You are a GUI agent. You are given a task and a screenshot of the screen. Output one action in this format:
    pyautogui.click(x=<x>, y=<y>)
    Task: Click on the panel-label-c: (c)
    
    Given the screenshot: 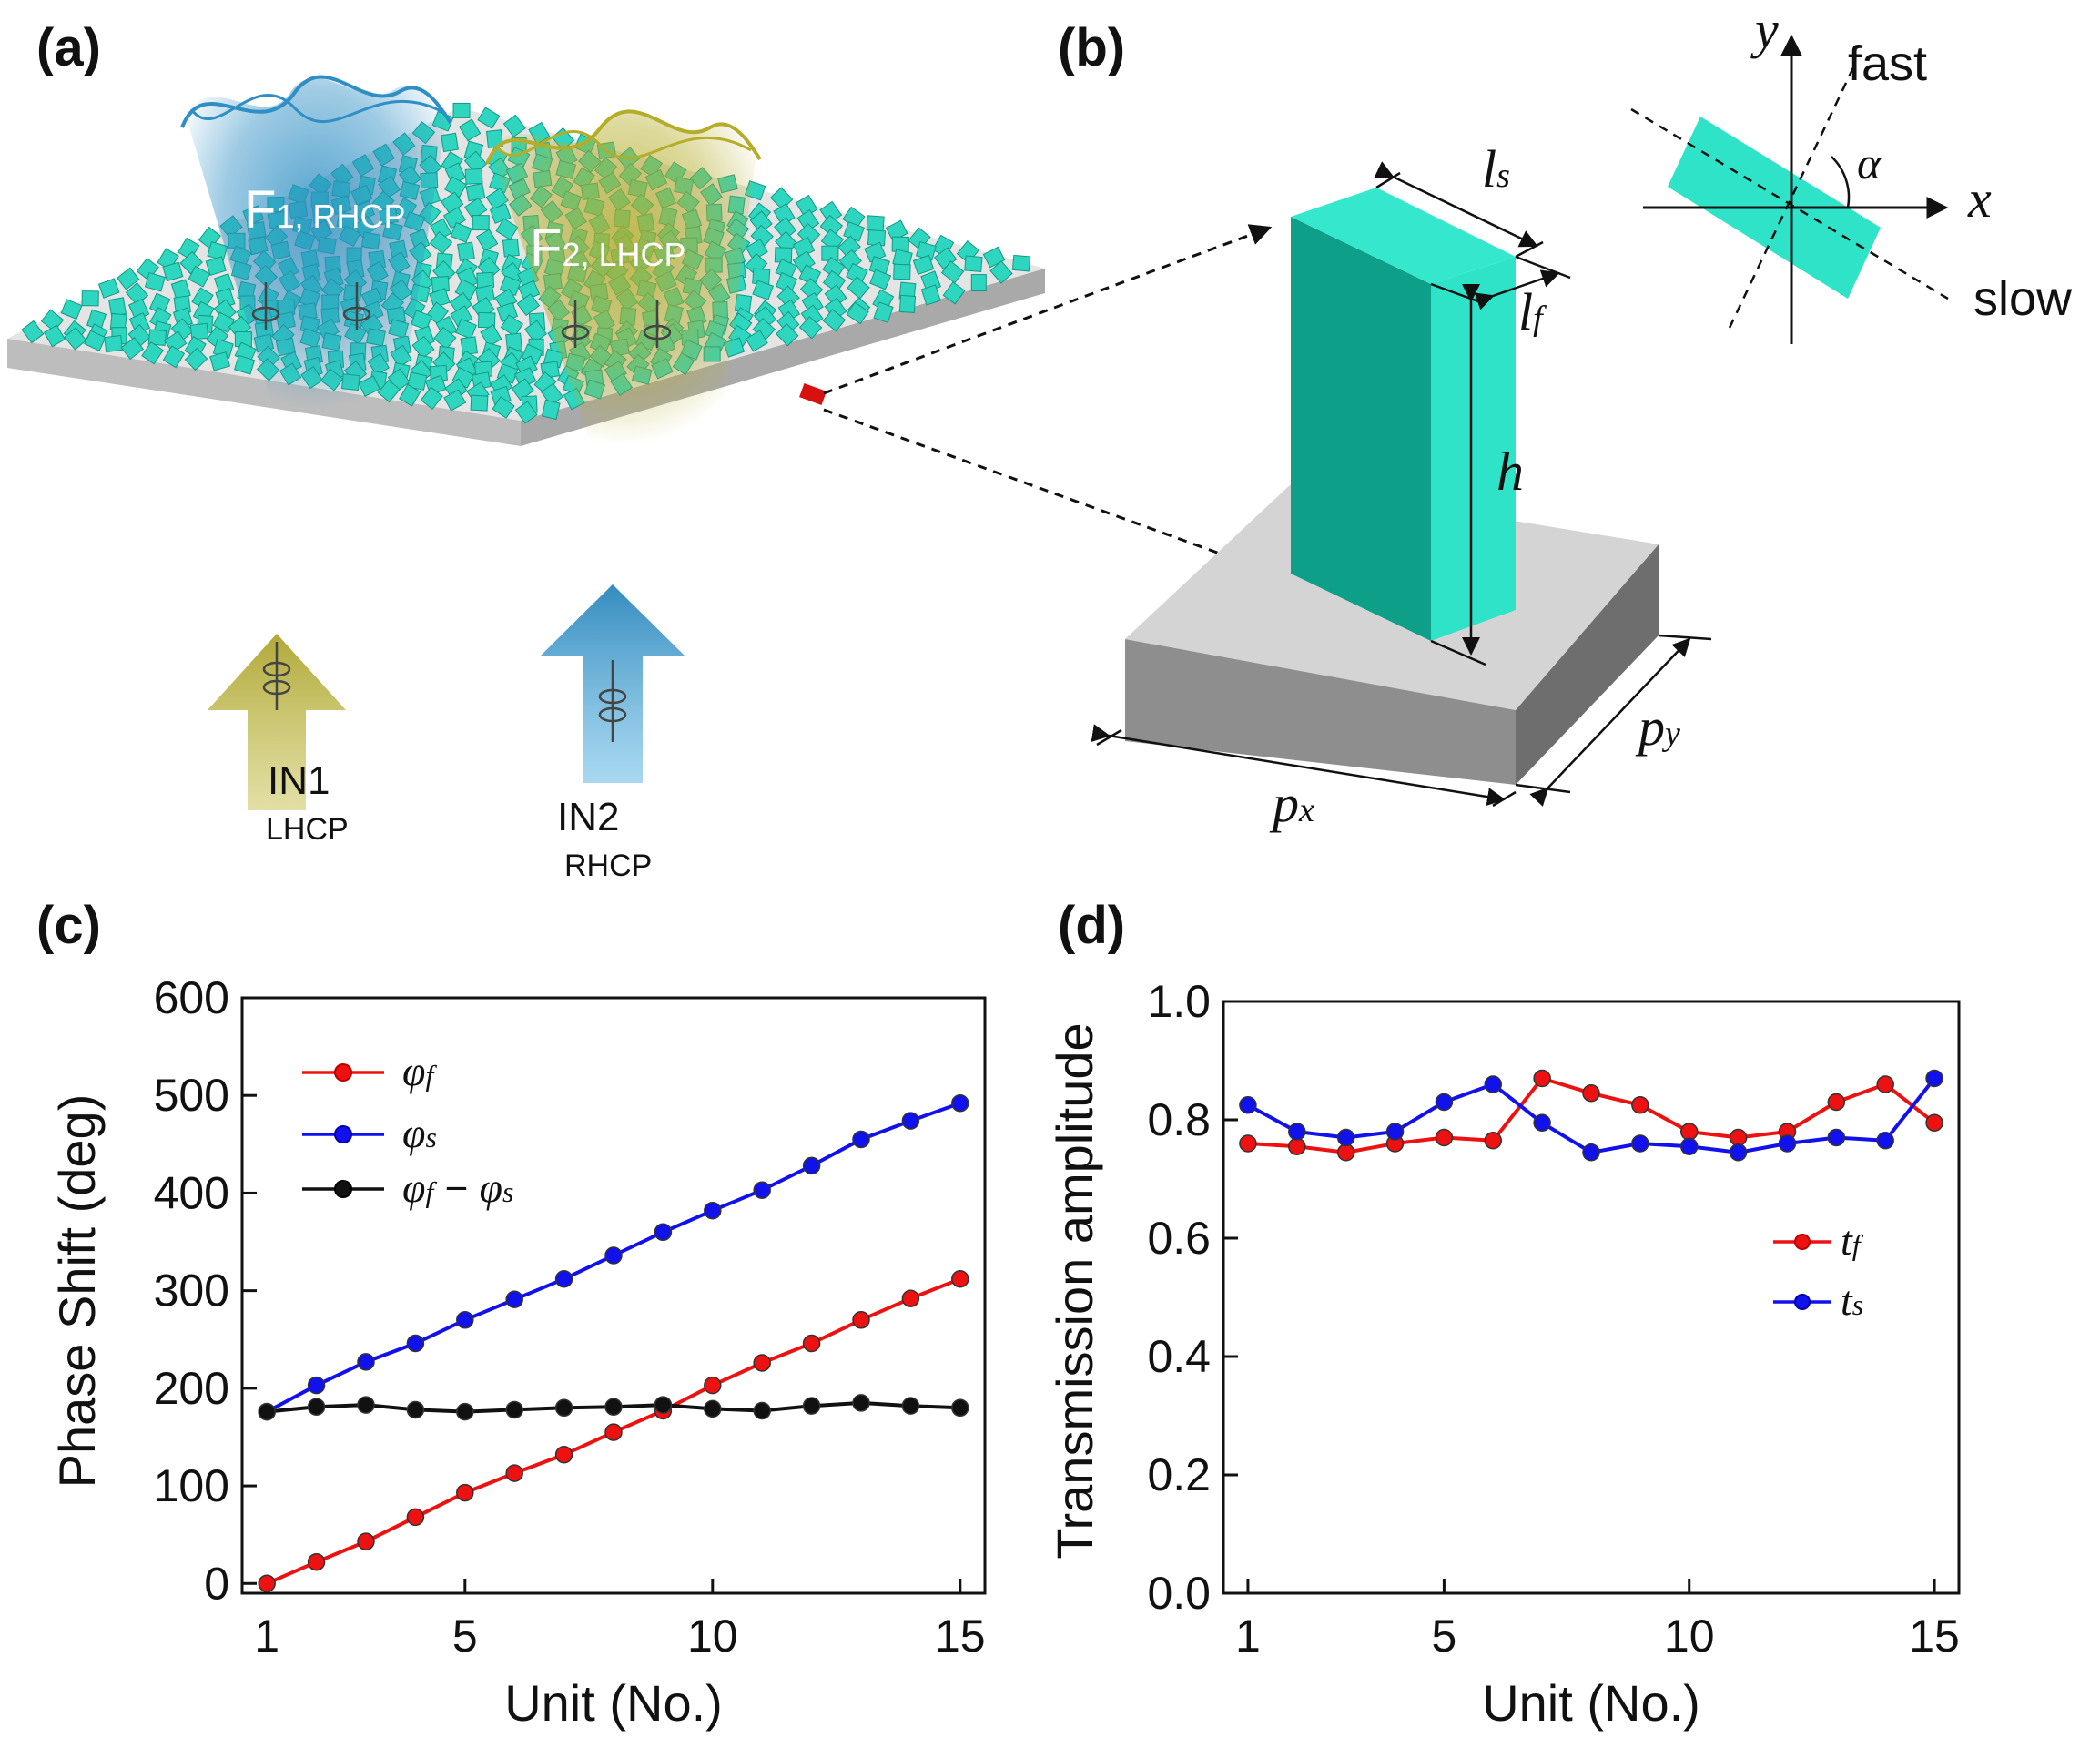 What is the action you would take?
    pyautogui.click(x=68, y=925)
    